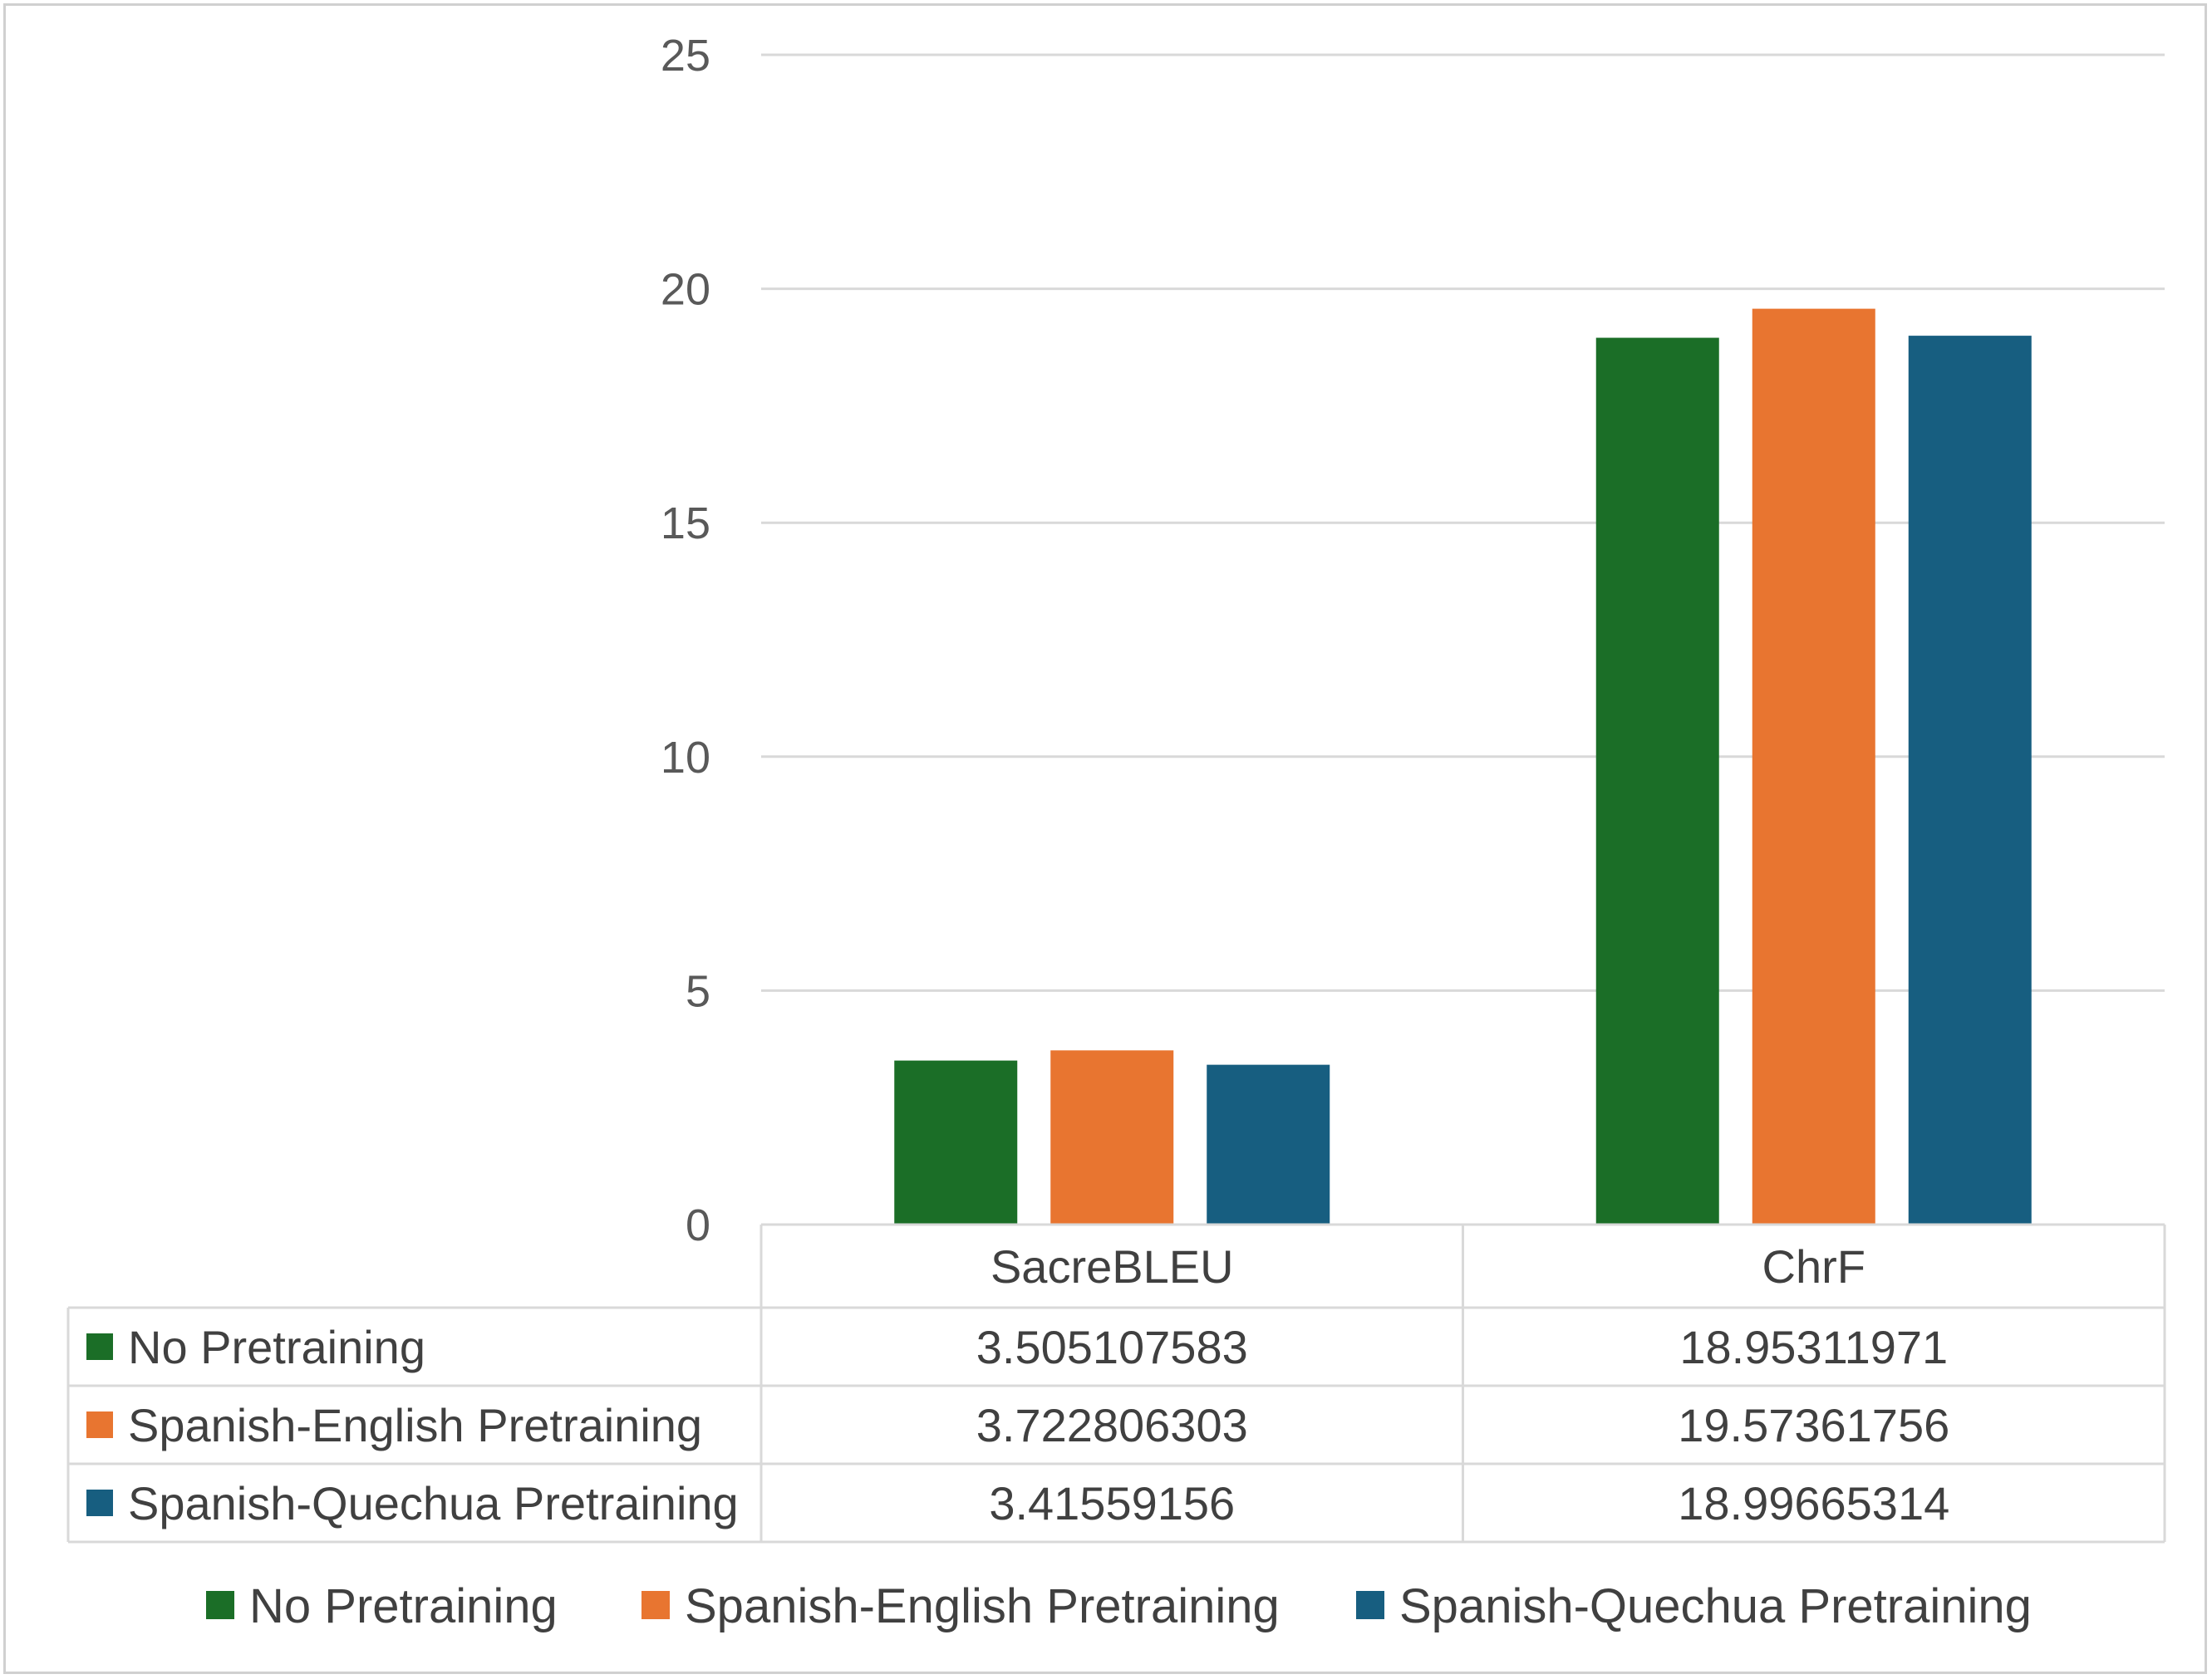 Image resolution: width=2212 pixels, height=1679 pixels. What do you see at coordinates (276, 1347) in the screenshot?
I see `table-series-label-0: No Pretraining` at bounding box center [276, 1347].